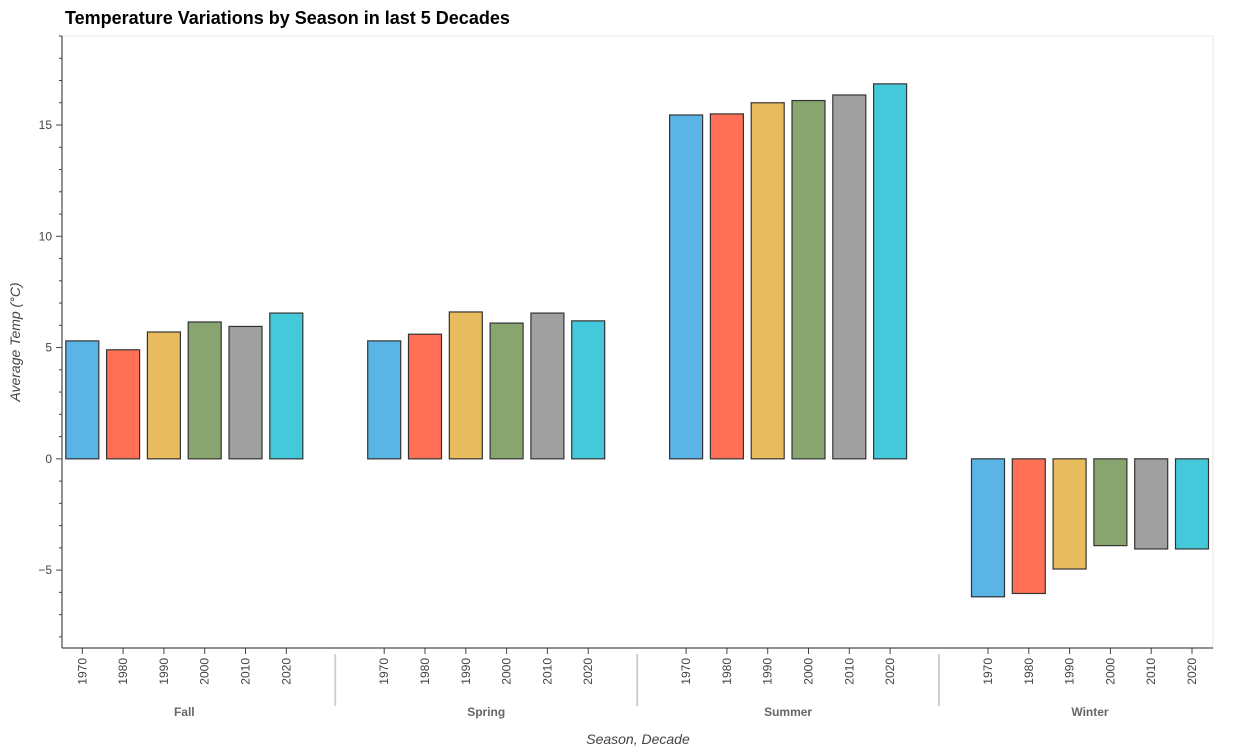  What do you see at coordinates (988, 528) in the screenshot?
I see `bar-winter-1970` at bounding box center [988, 528].